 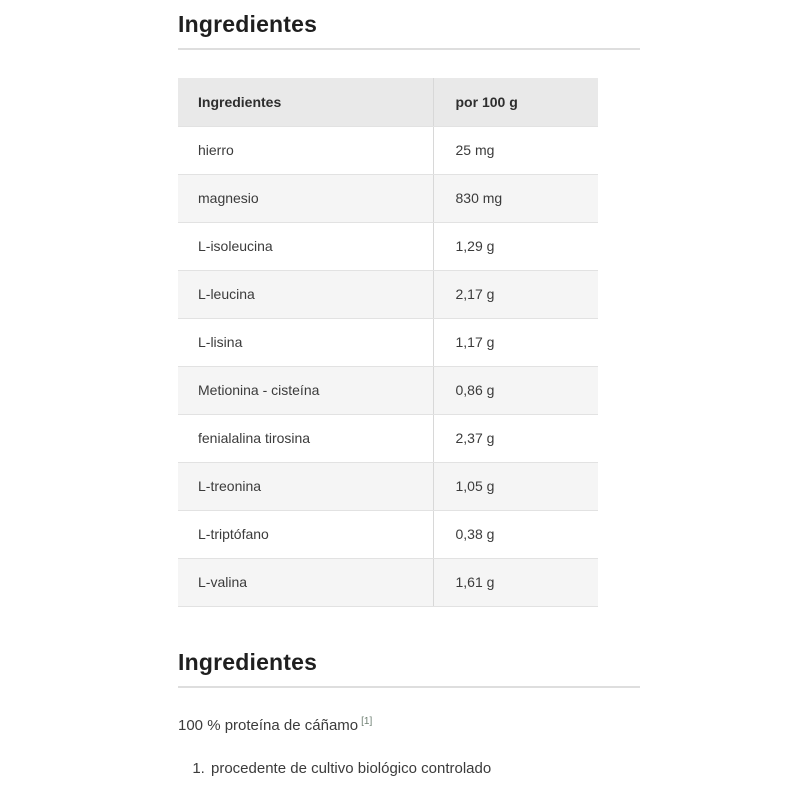 I want to click on ingredient-name: hierro, so click(x=305, y=150).